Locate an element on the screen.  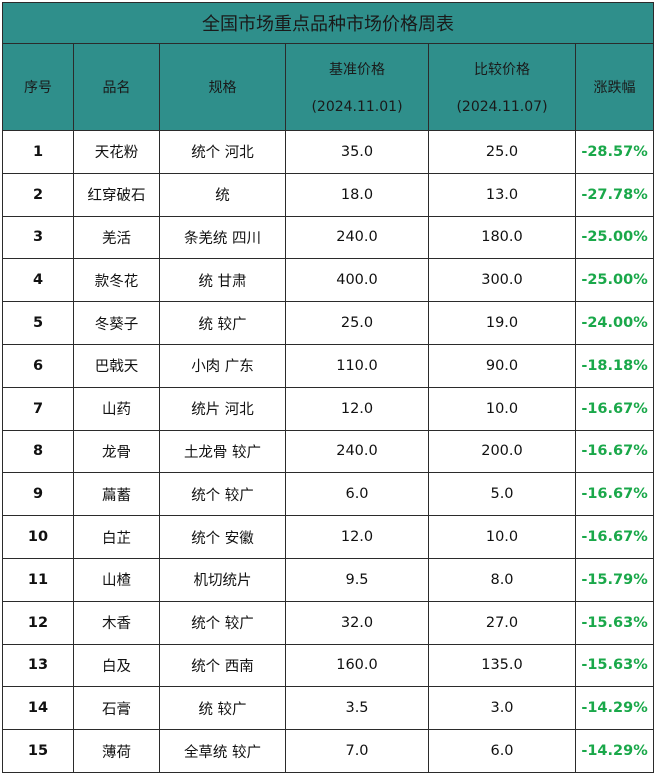
product-name: 白芷 is located at coordinates (116, 537).